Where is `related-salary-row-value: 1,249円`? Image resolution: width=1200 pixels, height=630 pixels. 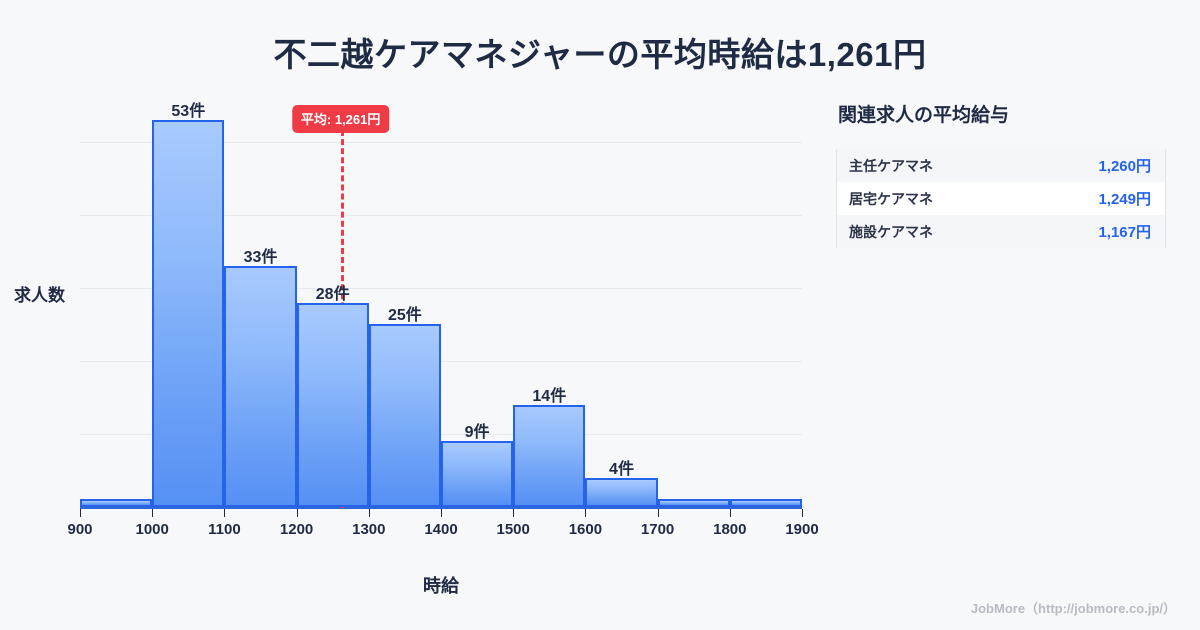 related-salary-row-value: 1,249円 is located at coordinates (1124, 199).